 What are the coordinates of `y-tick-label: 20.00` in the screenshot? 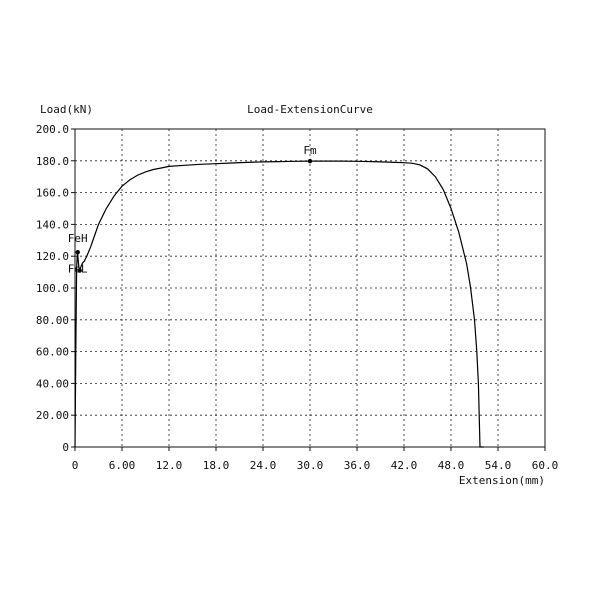 It's located at (52, 415).